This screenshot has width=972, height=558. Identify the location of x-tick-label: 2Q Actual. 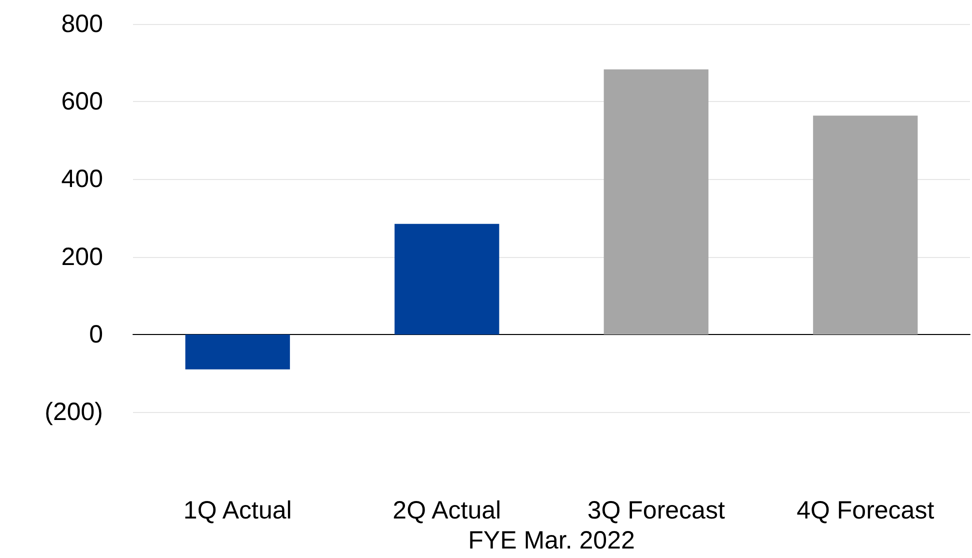
(447, 510).